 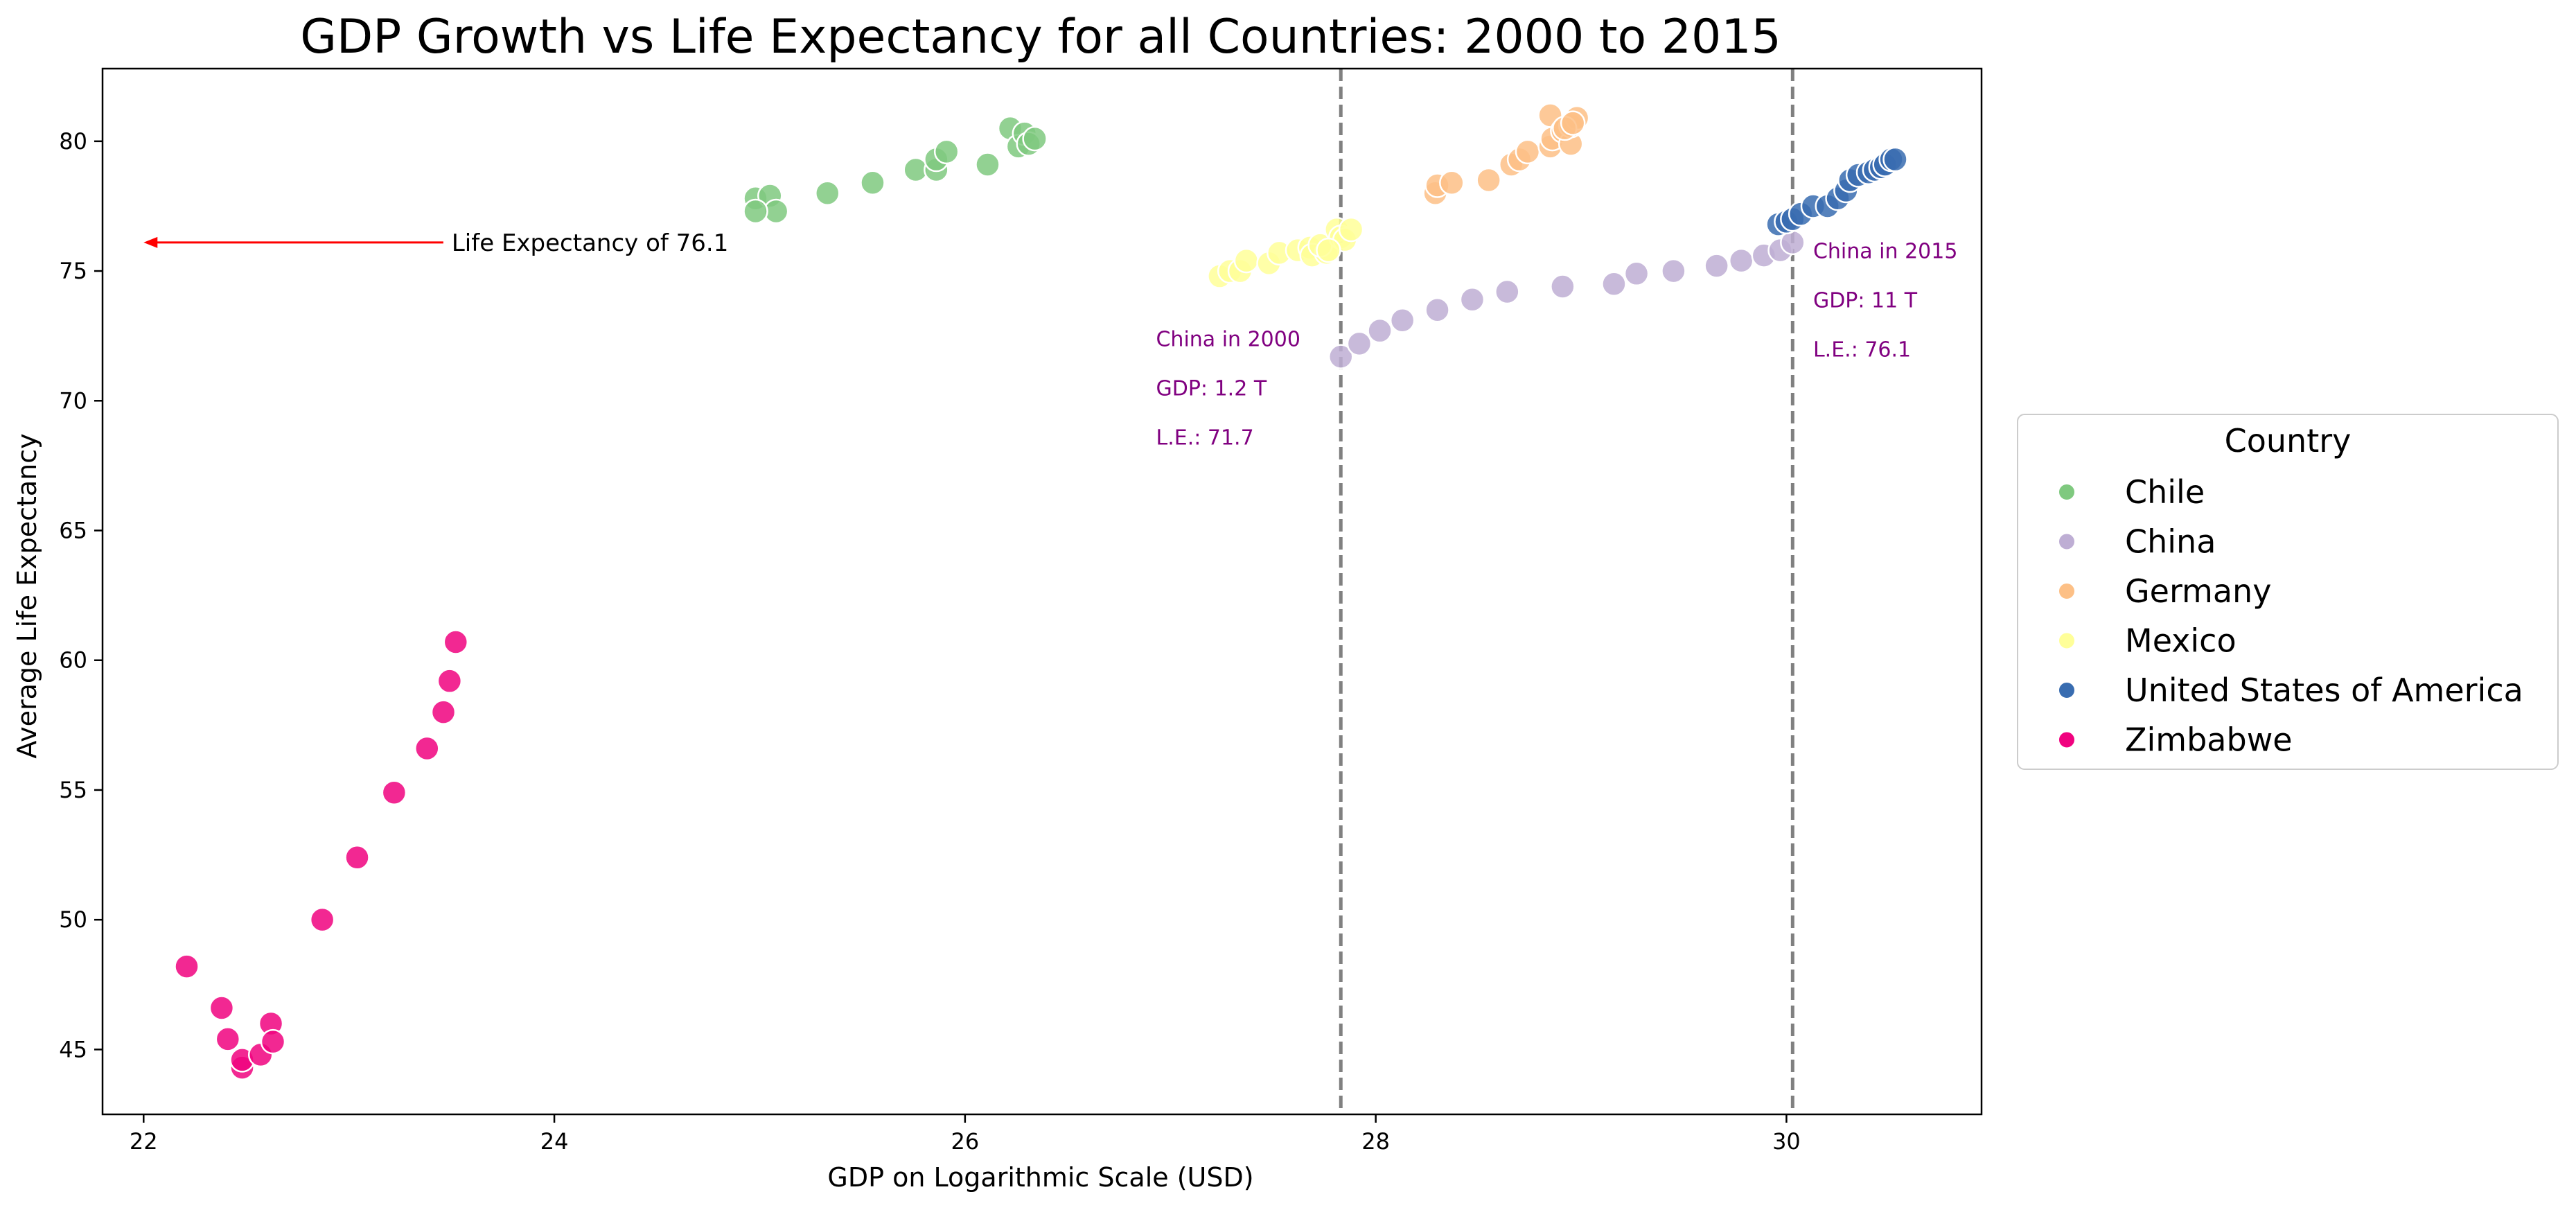 I want to click on legend-frame, so click(x=2288, y=592).